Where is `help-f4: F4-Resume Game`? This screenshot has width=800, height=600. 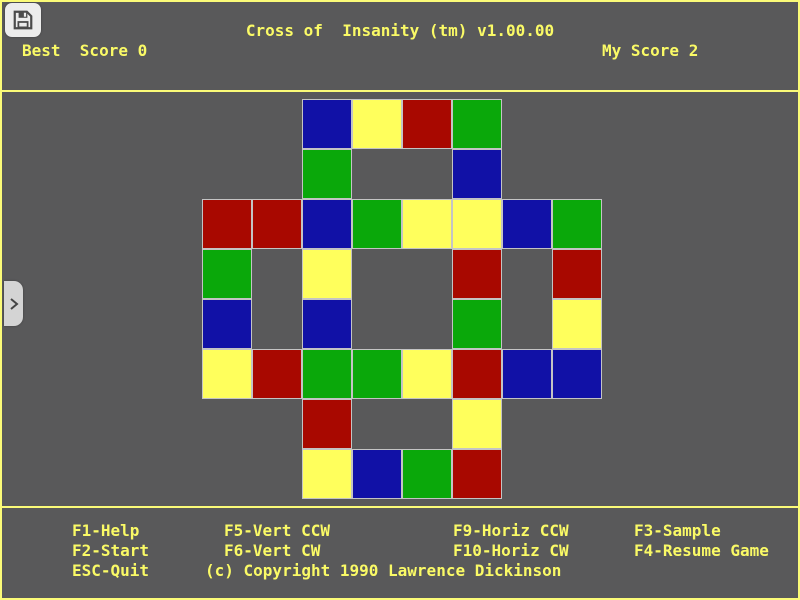 help-f4: F4-Resume Game is located at coordinates (701, 550).